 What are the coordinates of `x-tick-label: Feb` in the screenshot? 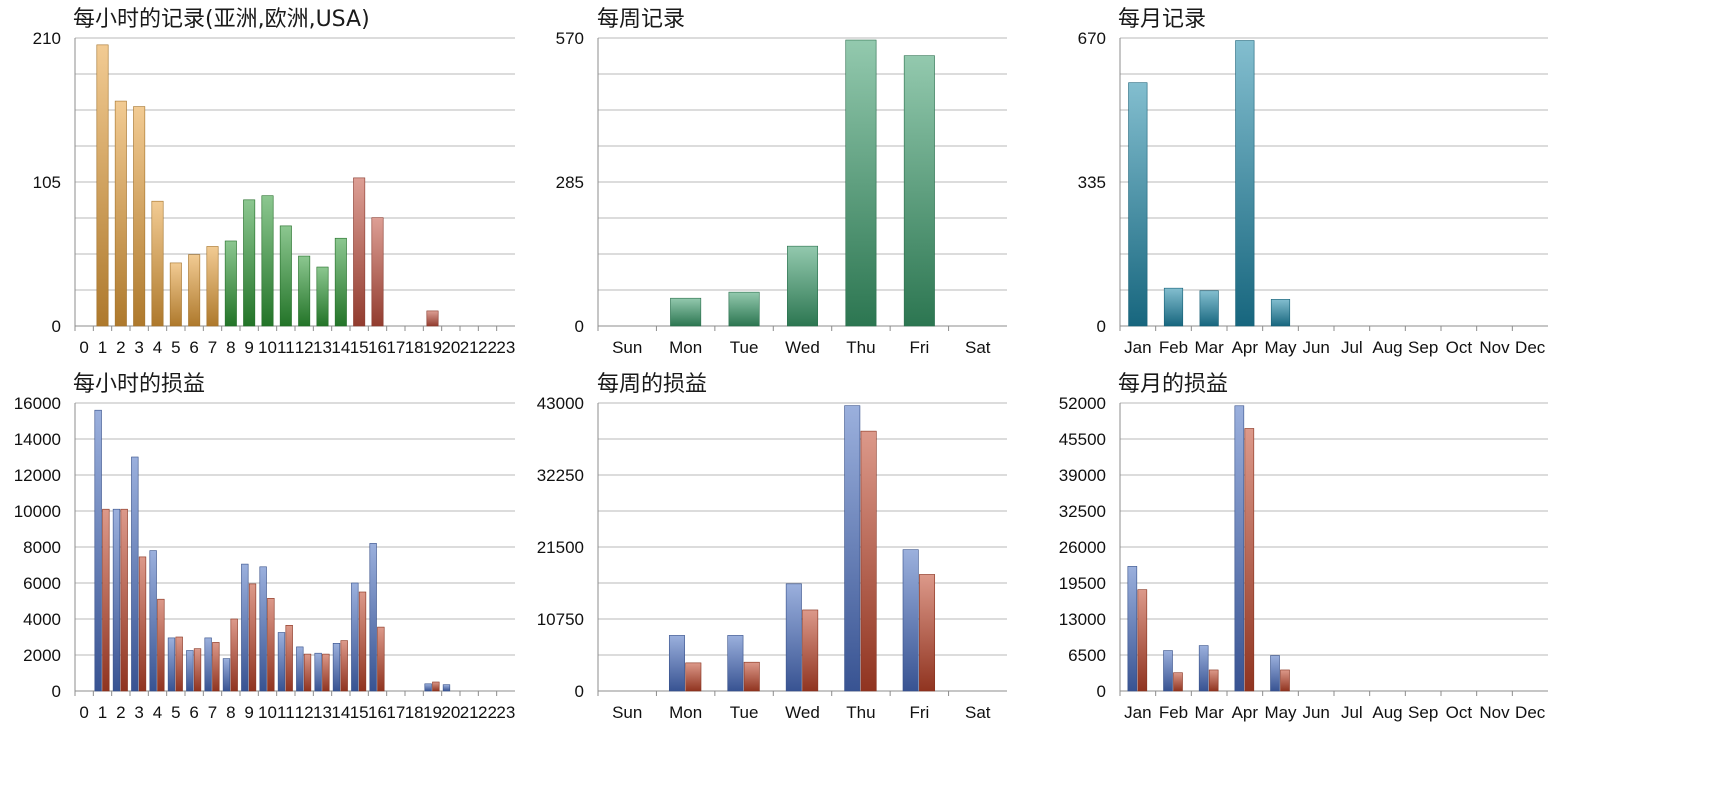 It's located at (1173, 712).